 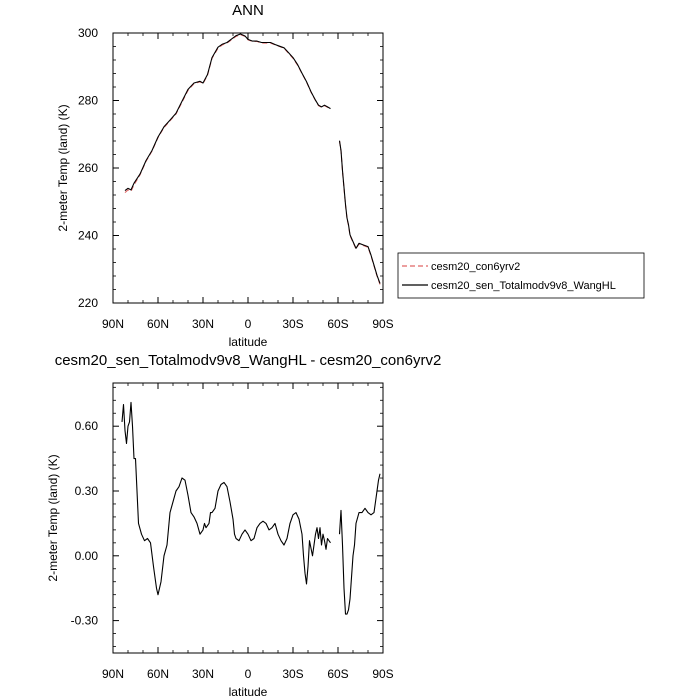 I want to click on top-x-tick-label-5: 30S, so click(x=292, y=324).